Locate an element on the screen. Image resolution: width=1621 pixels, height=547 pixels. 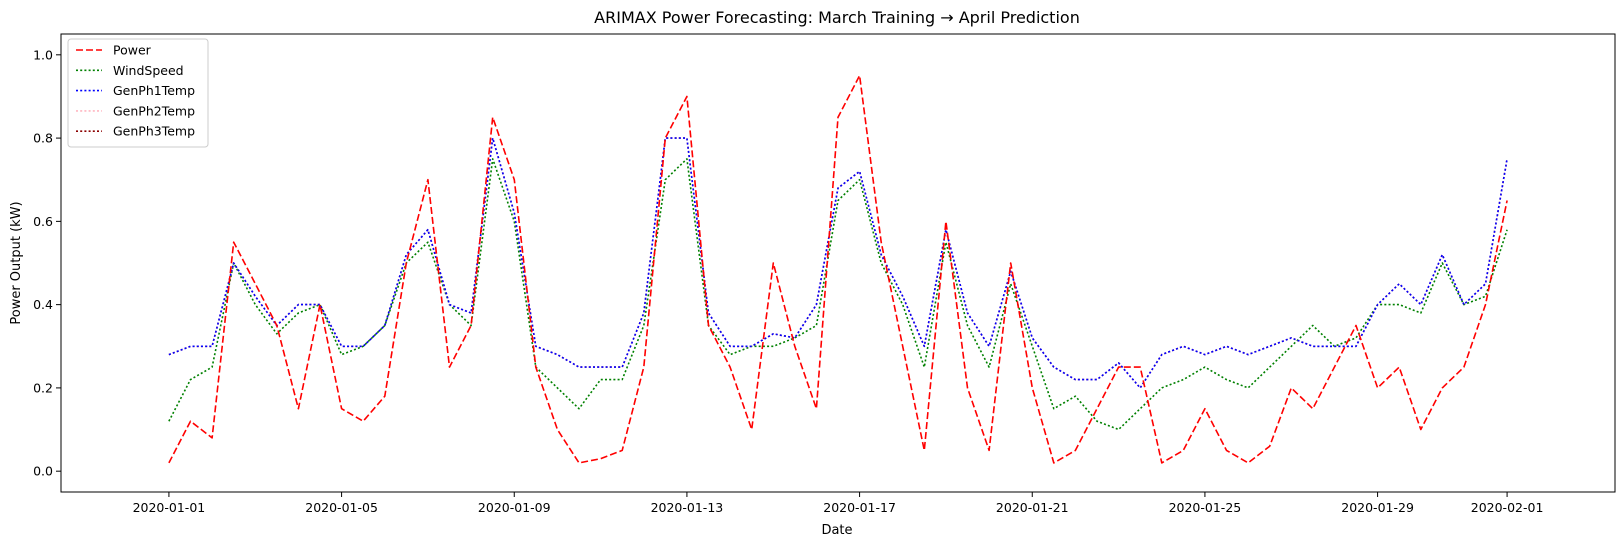
y-tick-label: 1.0 is located at coordinates (43, 54).